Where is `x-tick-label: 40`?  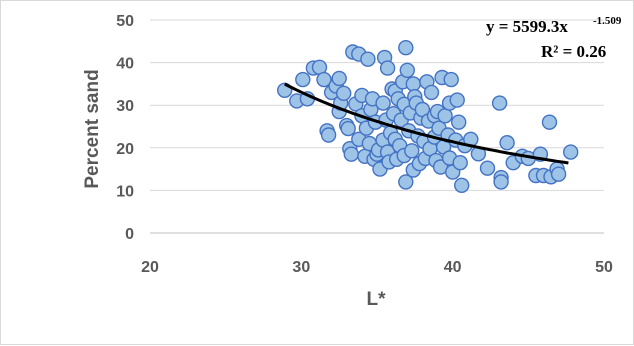
x-tick-label: 40 is located at coordinates (453, 267).